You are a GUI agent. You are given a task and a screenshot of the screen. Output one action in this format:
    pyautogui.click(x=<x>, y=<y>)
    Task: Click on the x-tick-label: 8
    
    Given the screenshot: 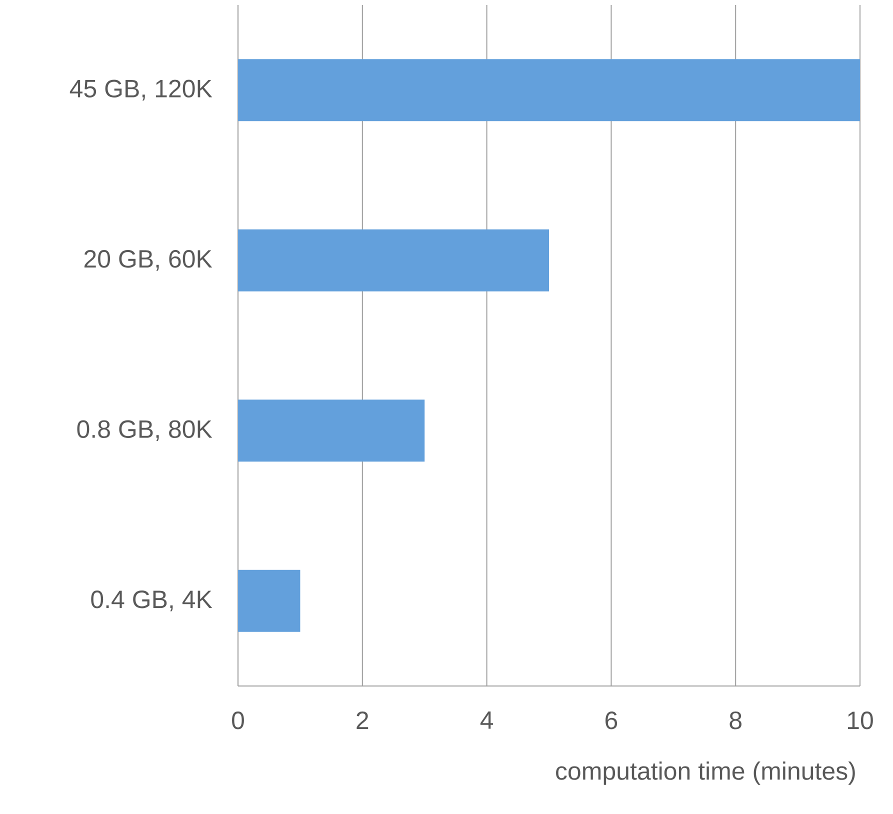 What is the action you would take?
    pyautogui.click(x=736, y=721)
    